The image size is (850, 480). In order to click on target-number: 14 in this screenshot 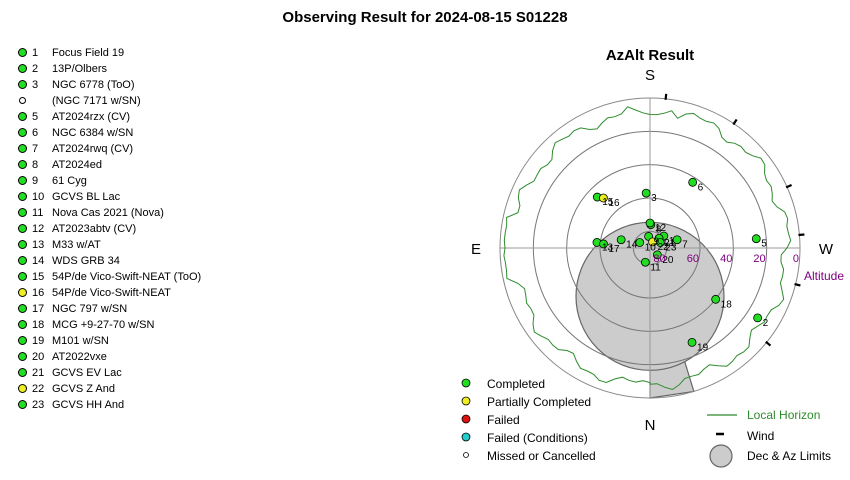, I will do `click(38, 261)`.